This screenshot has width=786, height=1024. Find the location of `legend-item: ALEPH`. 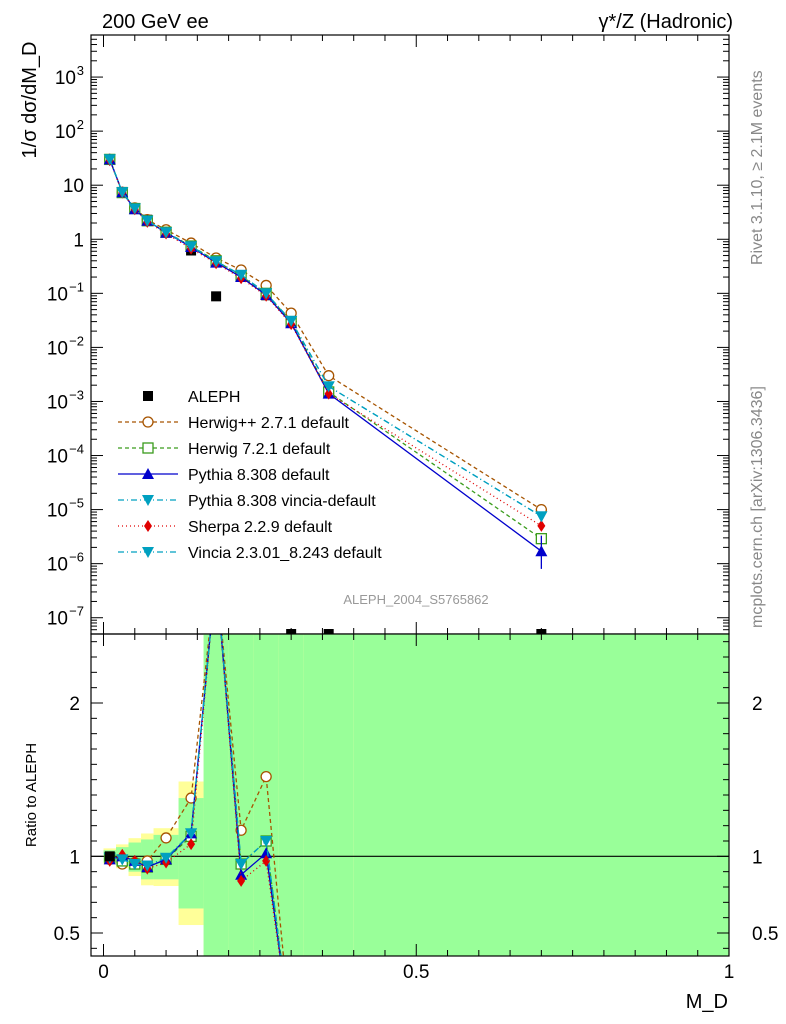

legend-item: ALEPH is located at coordinates (191, 397).